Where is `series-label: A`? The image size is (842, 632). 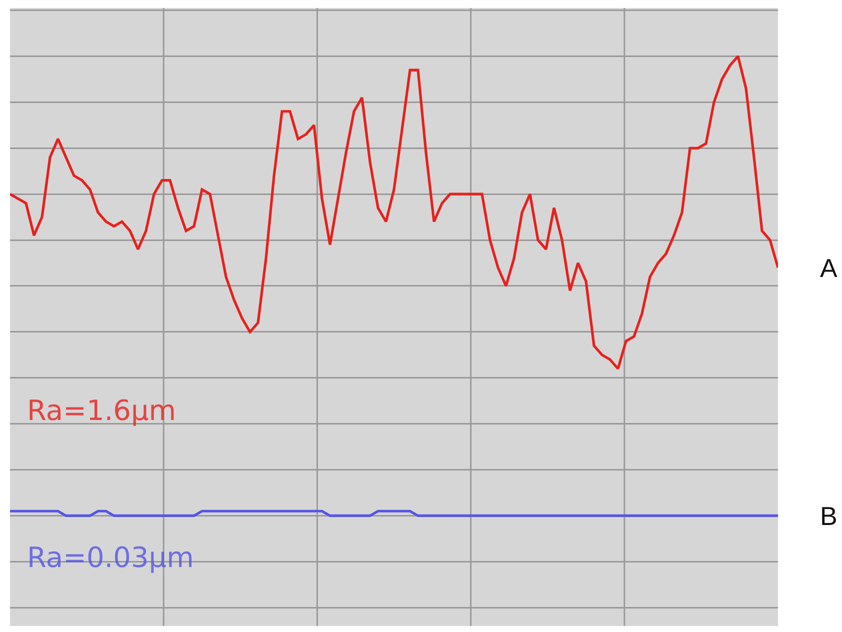
series-label: A is located at coordinates (829, 268).